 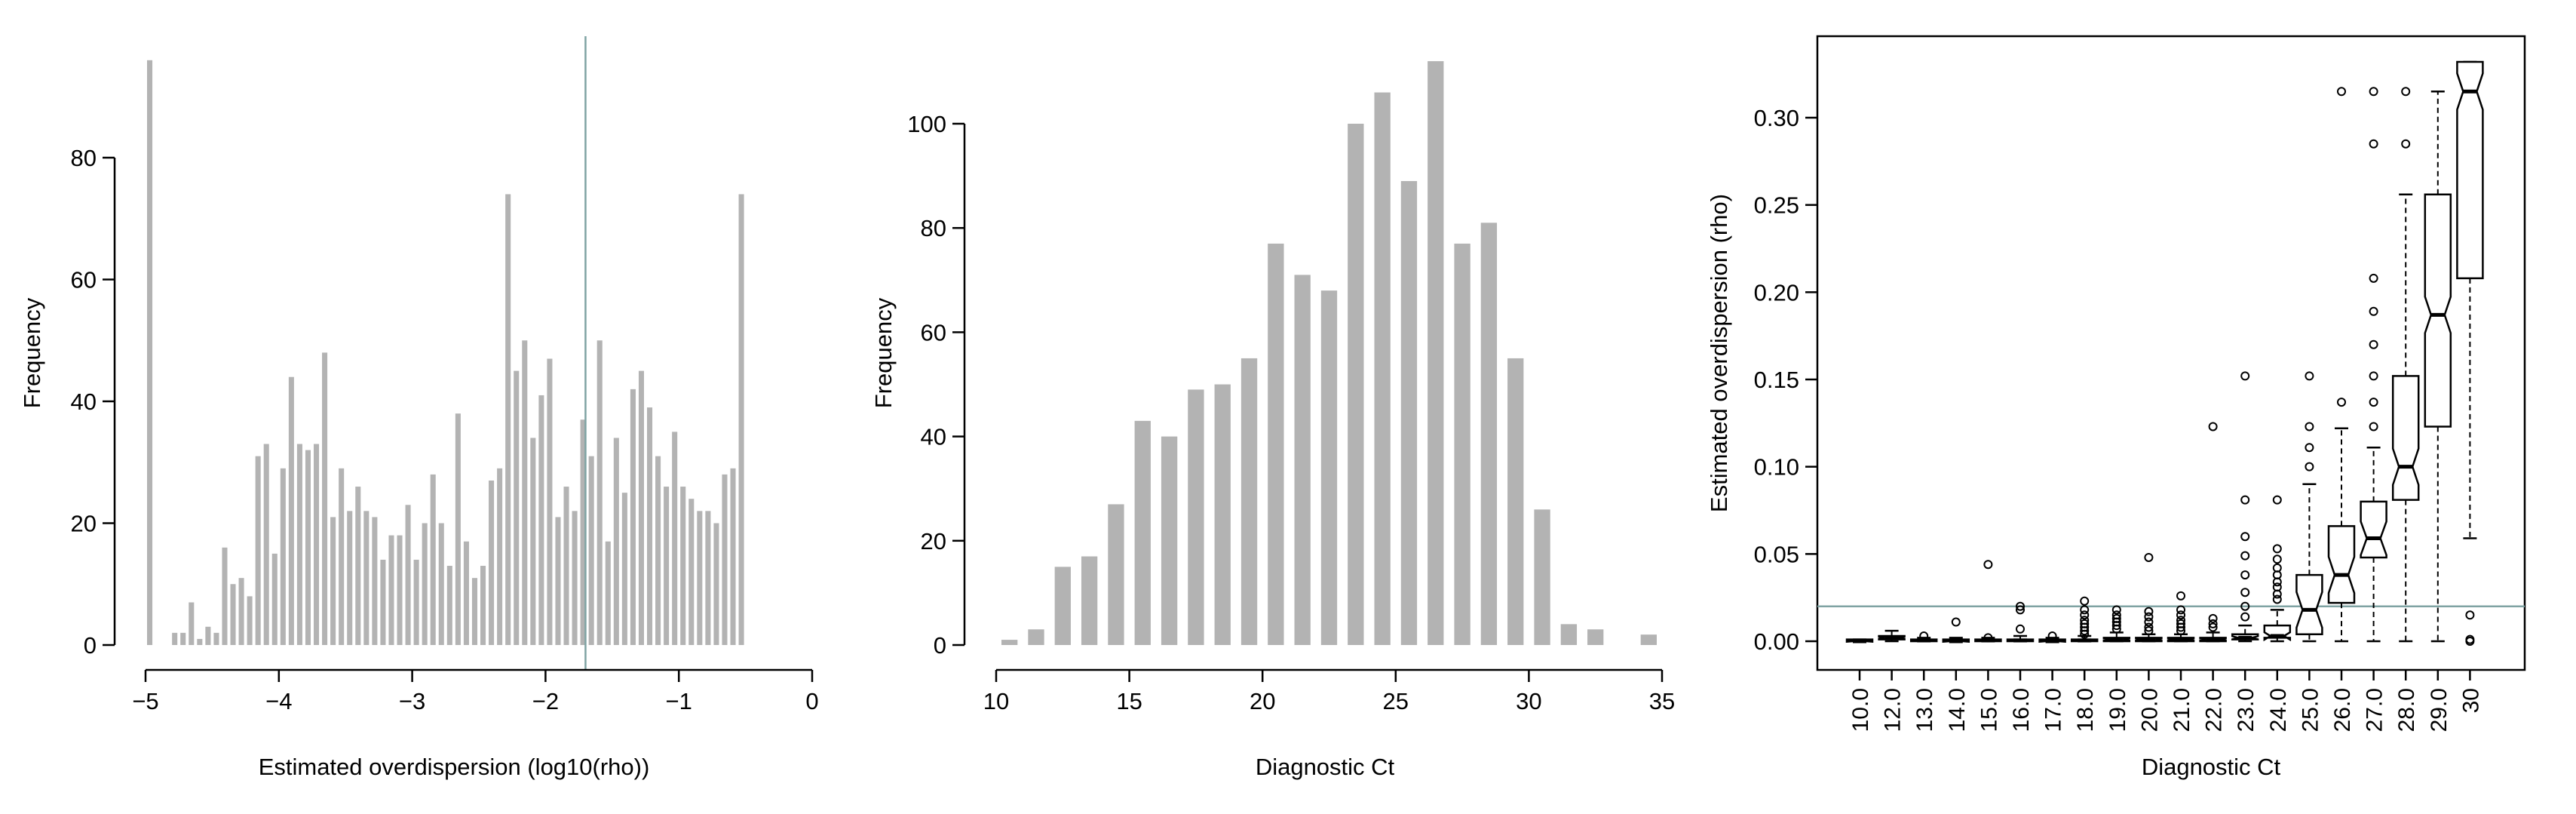 I want to click on x-tick-label: 0, so click(x=811, y=701).